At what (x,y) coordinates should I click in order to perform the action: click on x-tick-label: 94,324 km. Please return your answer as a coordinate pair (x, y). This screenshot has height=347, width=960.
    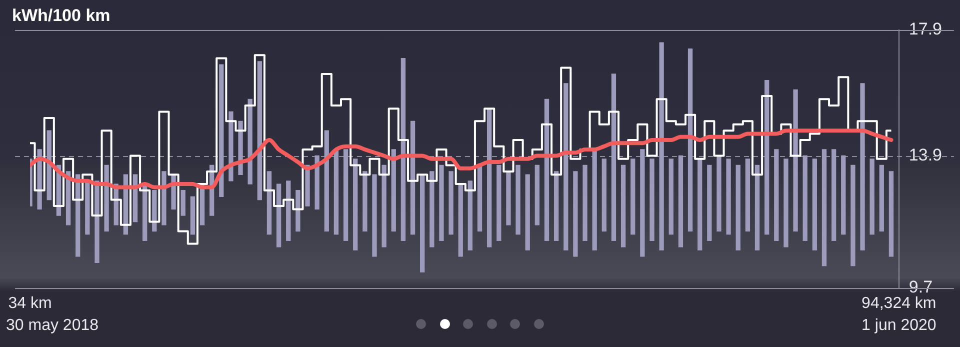
    Looking at the image, I should click on (899, 303).